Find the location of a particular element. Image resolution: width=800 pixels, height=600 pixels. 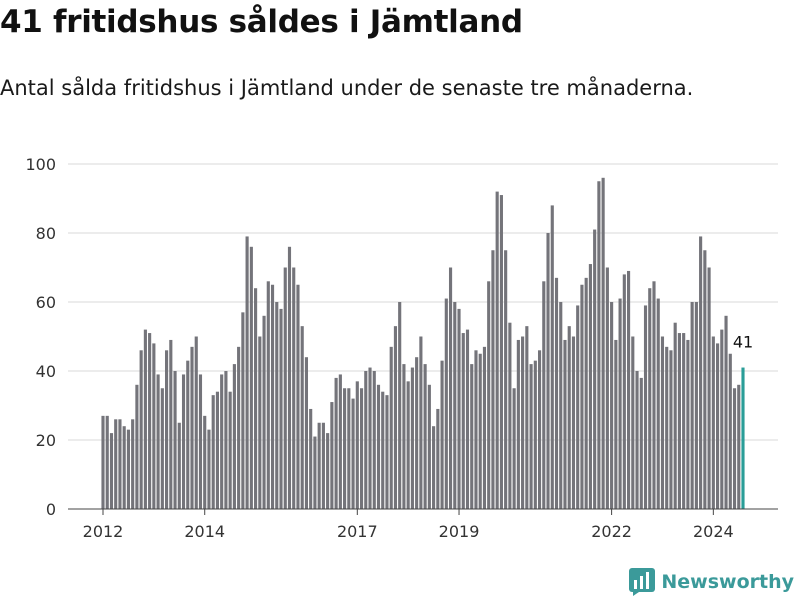

y-tick-label: 100 is located at coordinates (40, 164).